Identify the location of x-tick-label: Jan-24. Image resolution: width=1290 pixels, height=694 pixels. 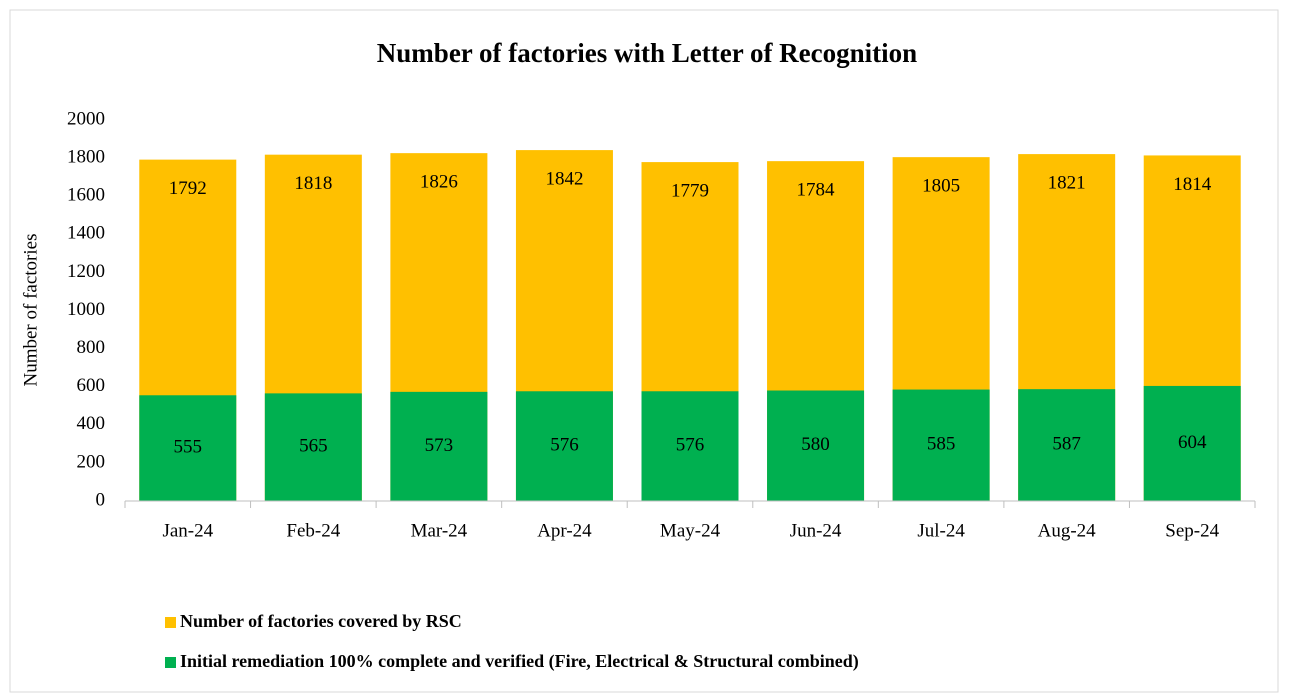
(187, 530).